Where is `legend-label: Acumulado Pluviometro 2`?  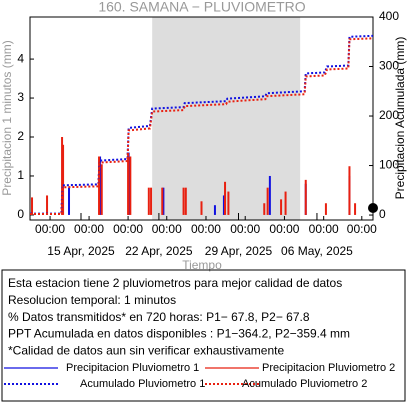
legend-label: Acumulado Pluviometro 2 is located at coordinates (304, 384).